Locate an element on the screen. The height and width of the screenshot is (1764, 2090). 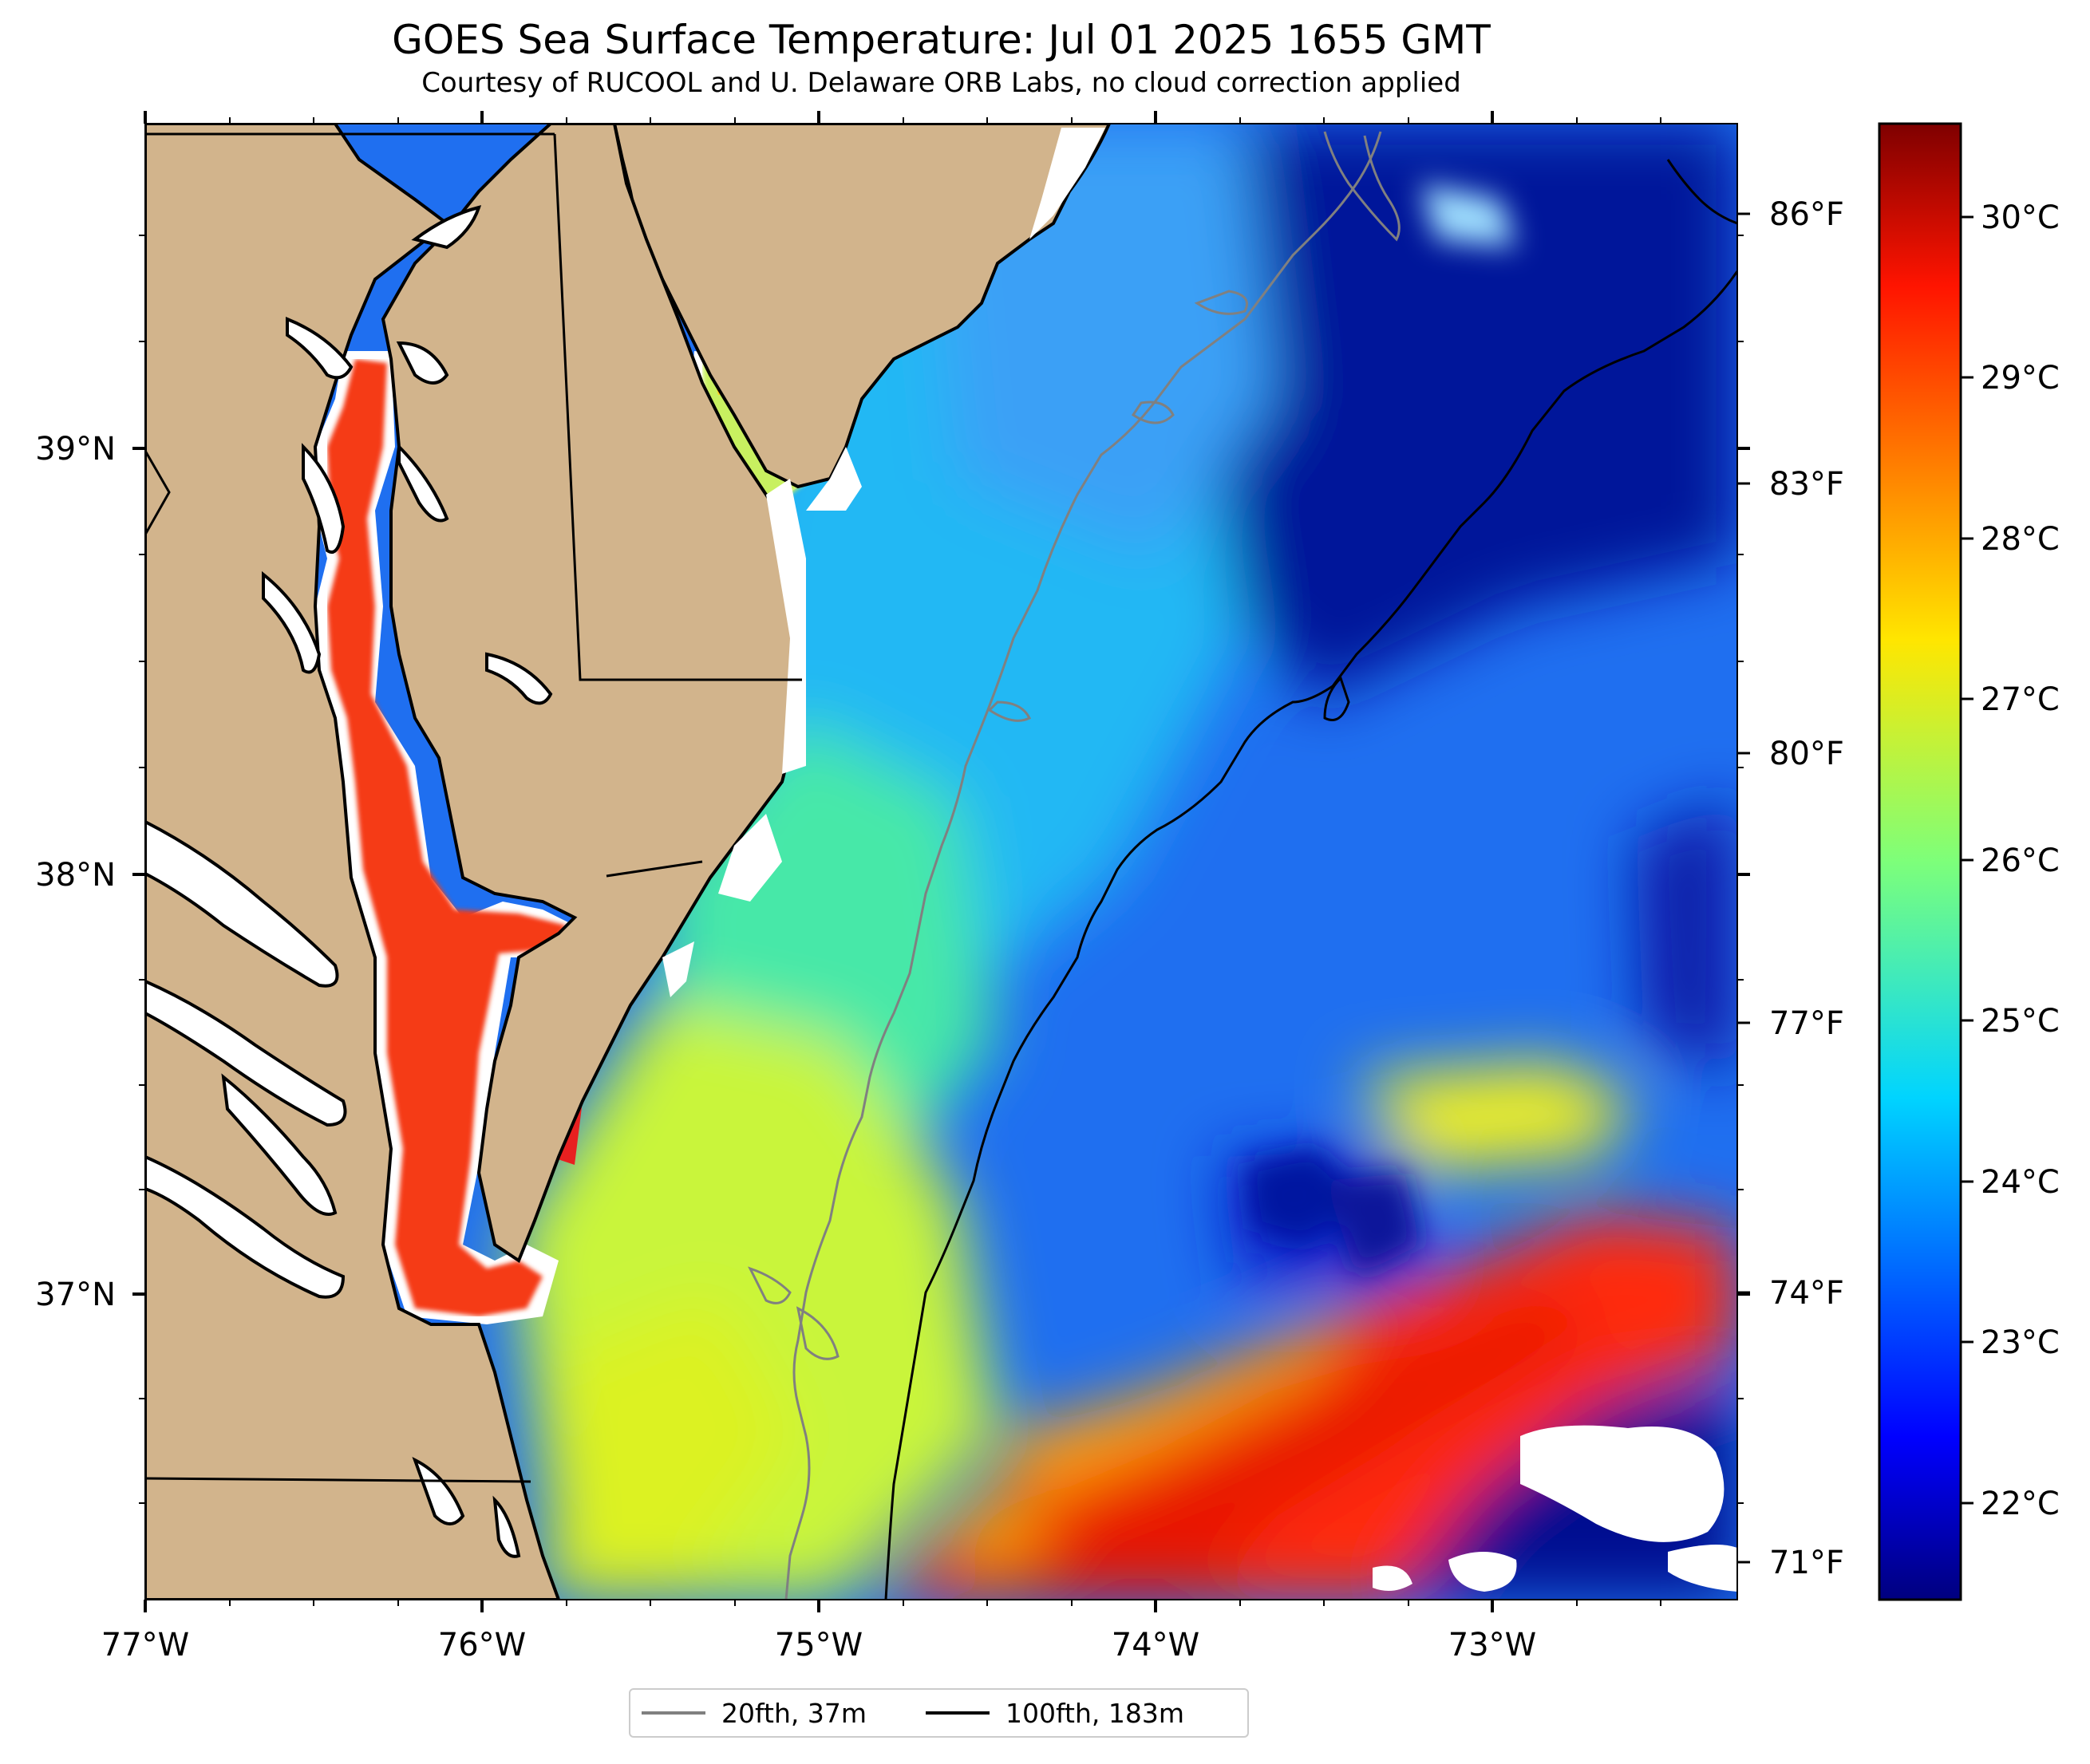
legend-item-20fth: 20fth, 37m is located at coordinates (754, 1713).